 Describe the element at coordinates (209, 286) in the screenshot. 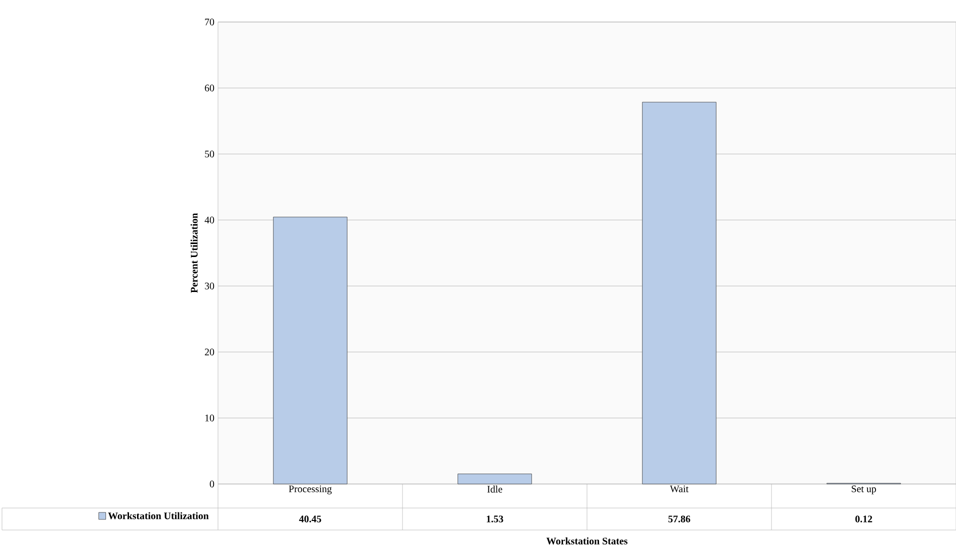

I see `y-tick-label: 30` at that location.